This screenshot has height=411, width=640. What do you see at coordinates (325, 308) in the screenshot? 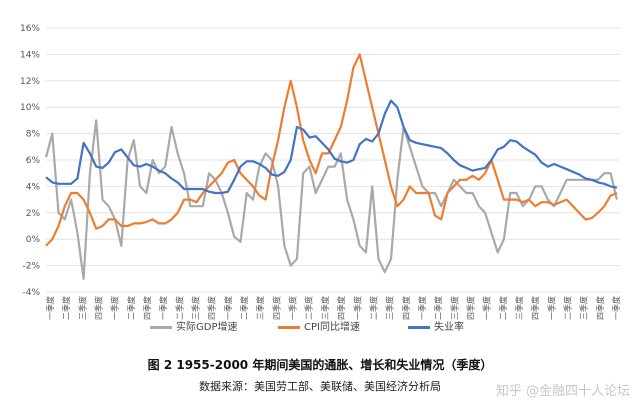
I see `x-tick-label: 1977三季度` at bounding box center [325, 308].